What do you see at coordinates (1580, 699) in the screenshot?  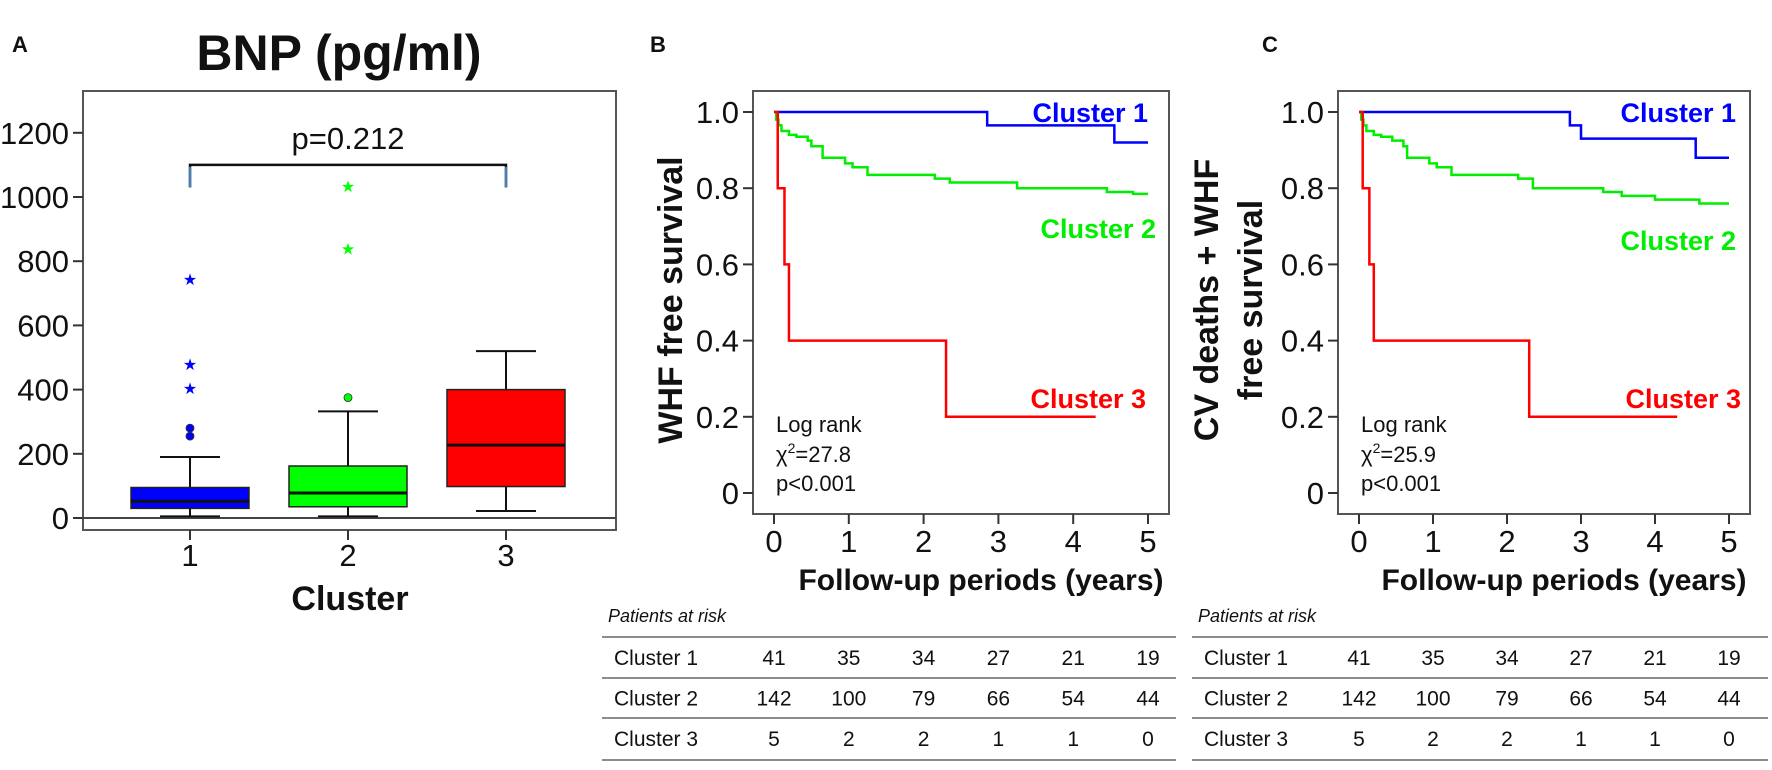 I see `at-risk-count: 66` at bounding box center [1580, 699].